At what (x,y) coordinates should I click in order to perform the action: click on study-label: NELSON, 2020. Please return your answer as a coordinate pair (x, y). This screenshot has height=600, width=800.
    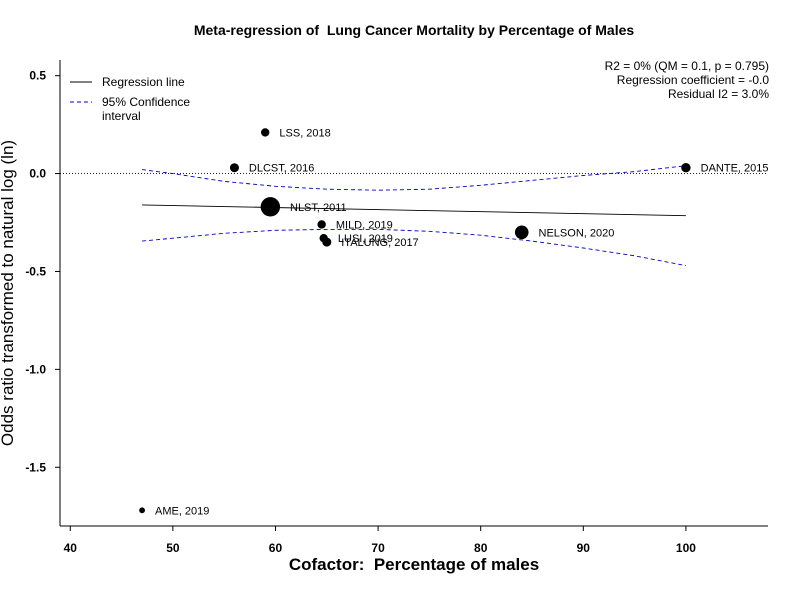
    Looking at the image, I should click on (577, 233).